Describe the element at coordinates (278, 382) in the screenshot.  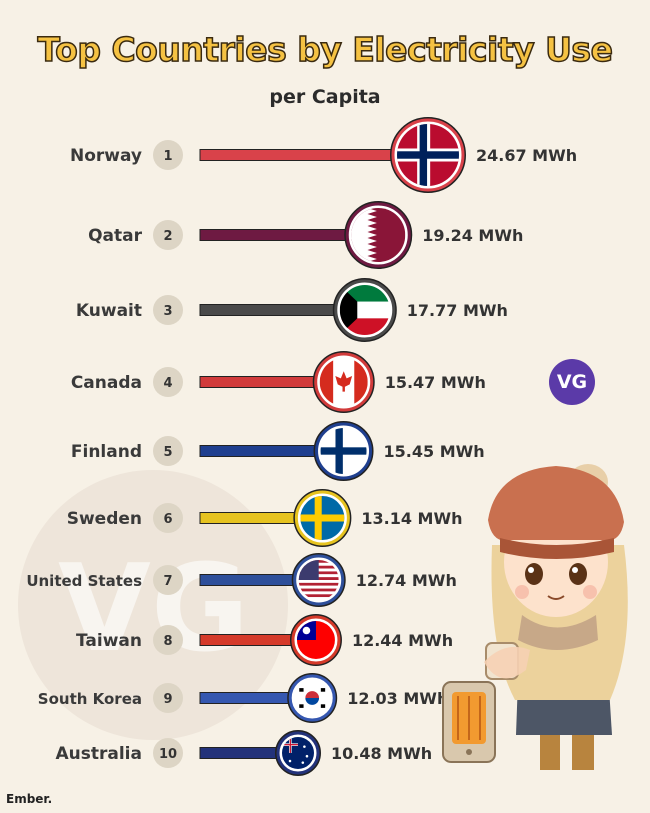
I see `bar-row-3: Canada 4 15.47 MWh` at that location.